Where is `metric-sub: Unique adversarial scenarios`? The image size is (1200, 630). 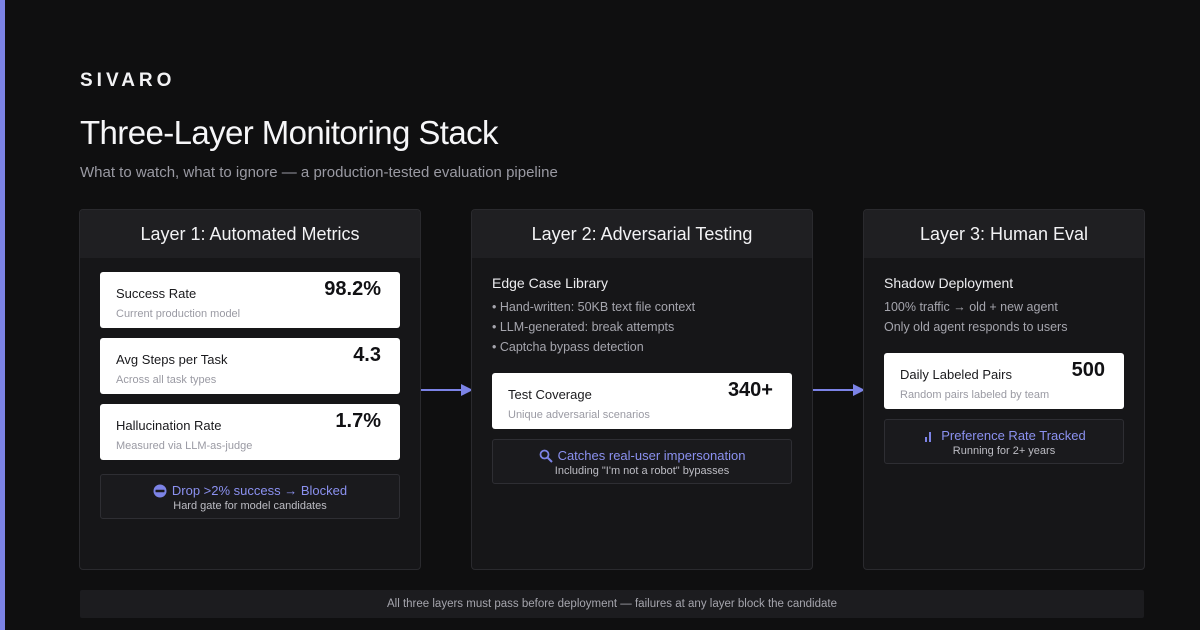 metric-sub: Unique adversarial scenarios is located at coordinates (579, 415).